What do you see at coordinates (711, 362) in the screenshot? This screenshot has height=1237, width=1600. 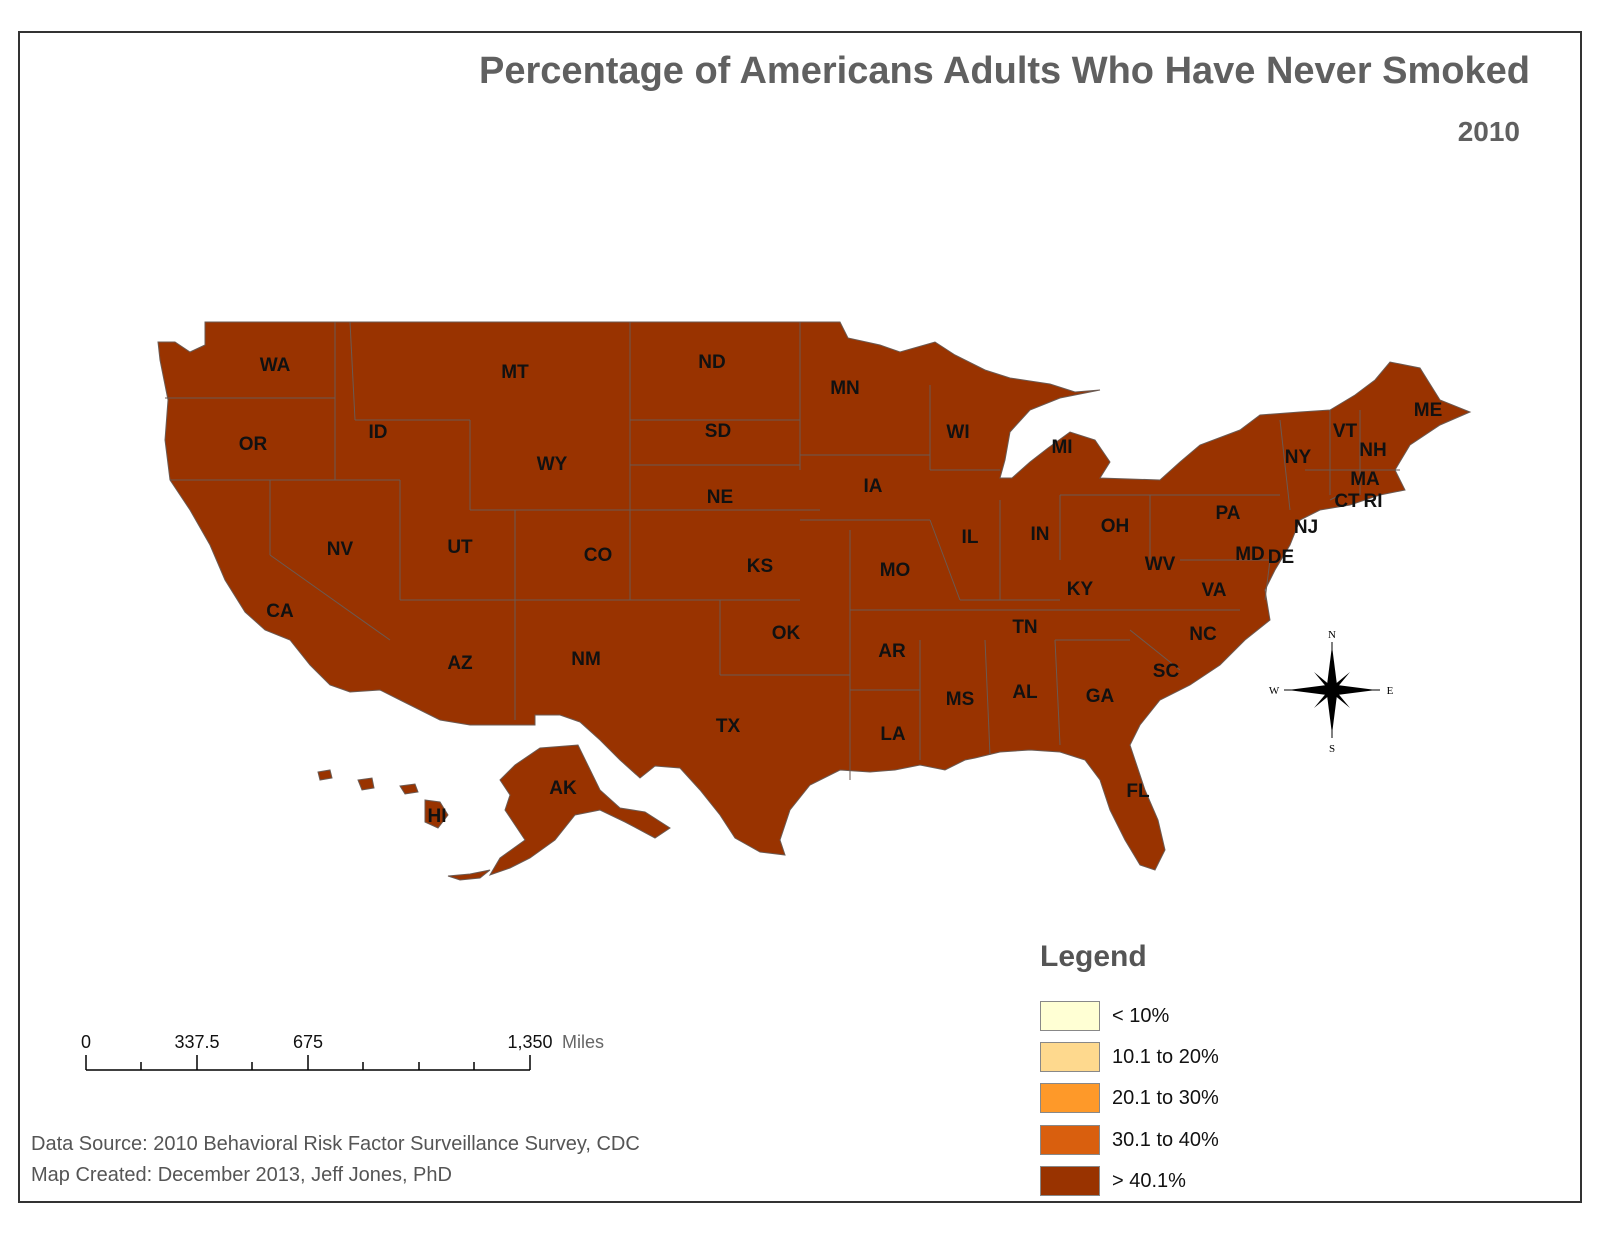 I see `state-label-nd: ND` at bounding box center [711, 362].